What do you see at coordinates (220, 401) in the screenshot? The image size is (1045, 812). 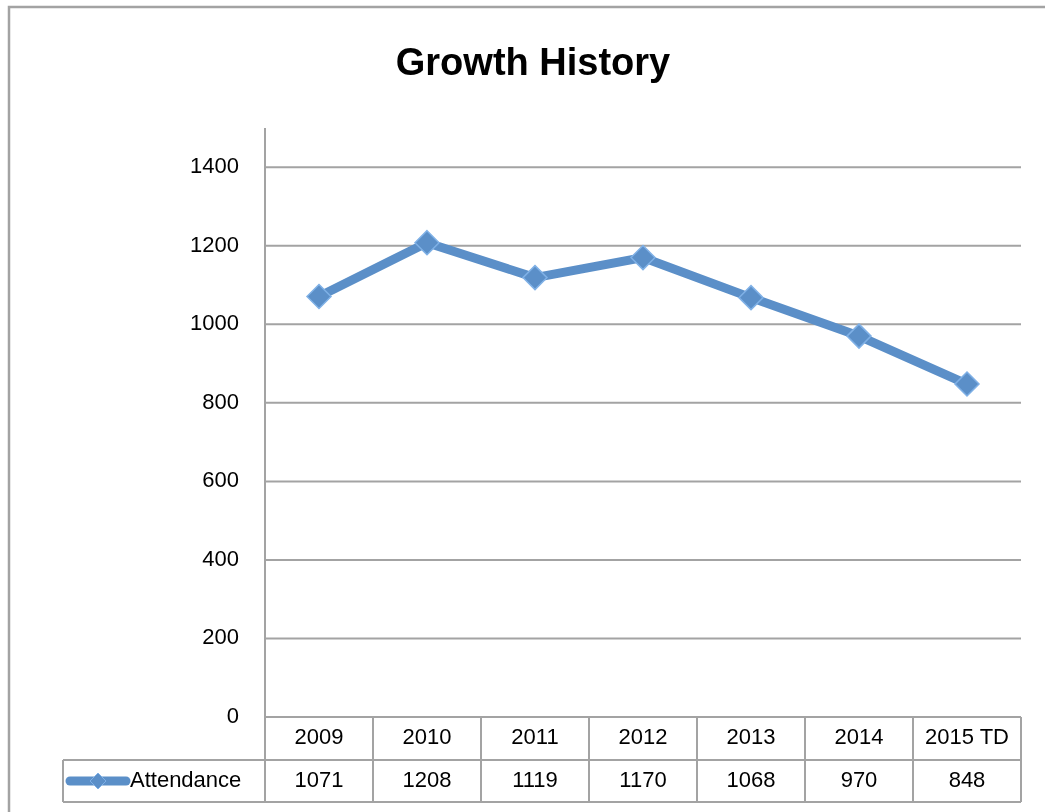 I see `y-tick-label: 800` at bounding box center [220, 401].